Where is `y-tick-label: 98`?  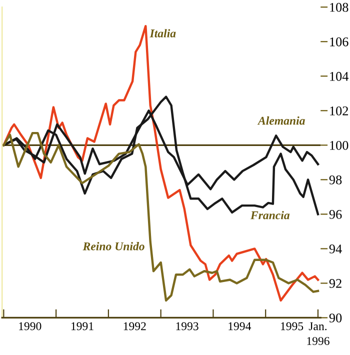
y-tick-label: 98 is located at coordinates (335, 179).